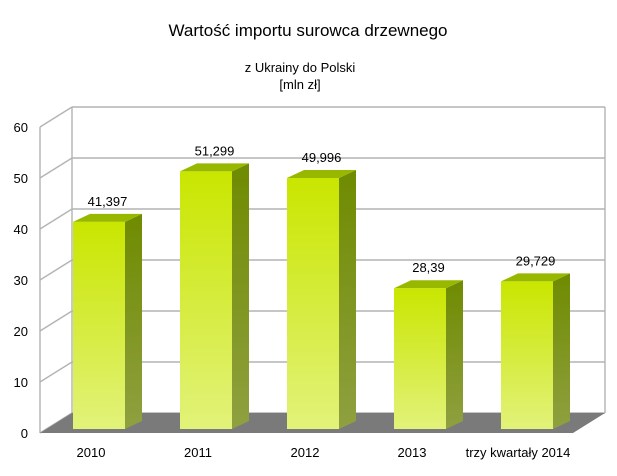 The width and height of the screenshot is (617, 476). What do you see at coordinates (518, 452) in the screenshot?
I see `x-tick-label: trzy kwartały 2014` at bounding box center [518, 452].